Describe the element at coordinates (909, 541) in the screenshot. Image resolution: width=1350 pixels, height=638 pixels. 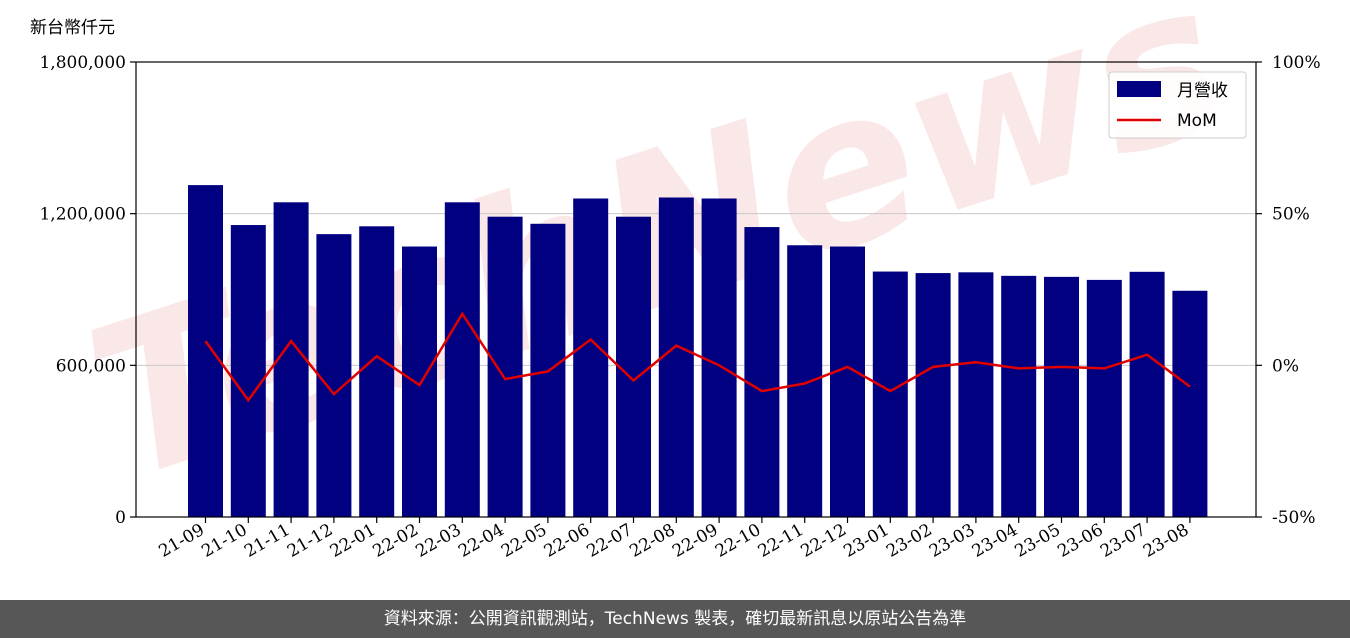
I see `x-tick-label: 23-02` at that location.